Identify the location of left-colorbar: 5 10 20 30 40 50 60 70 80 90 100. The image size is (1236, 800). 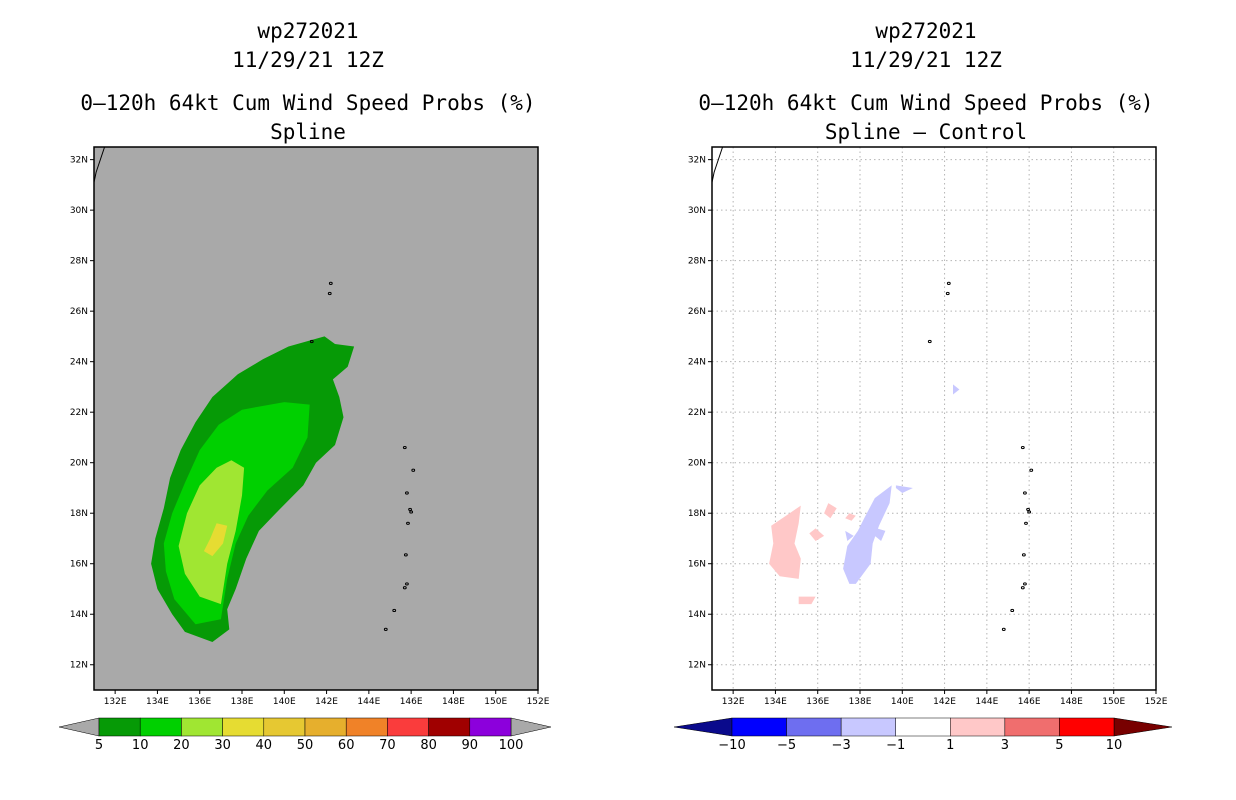
(305, 735).